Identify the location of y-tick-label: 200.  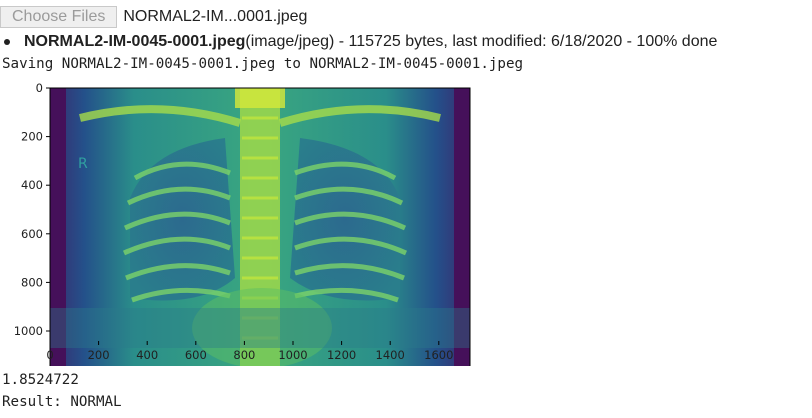
(32, 137).